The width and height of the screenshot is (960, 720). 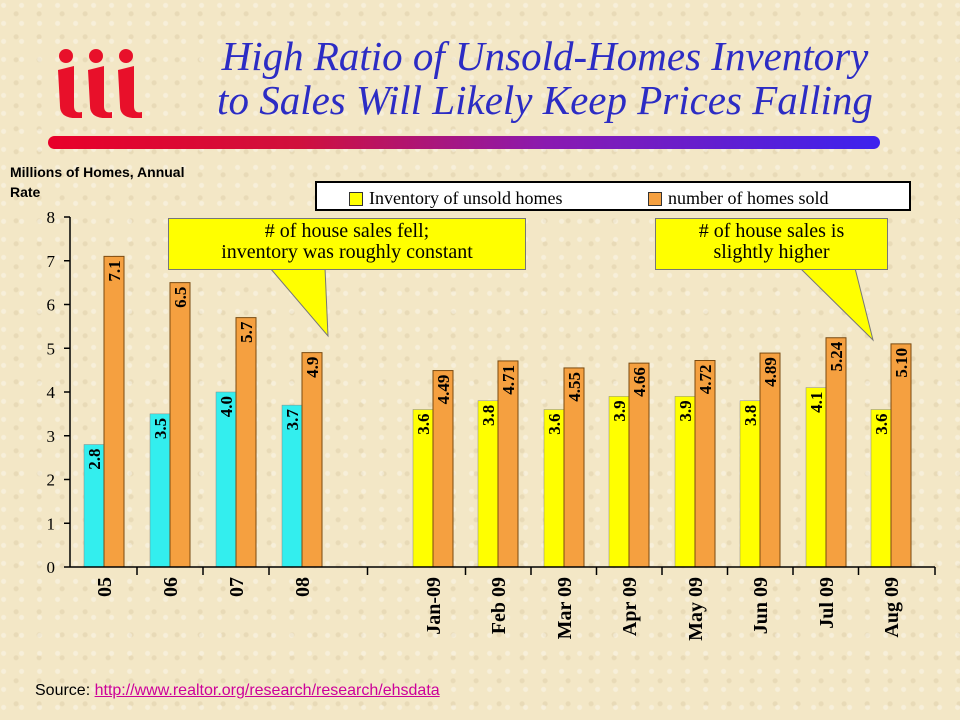 I want to click on category-label: Feb 09, so click(x=499, y=605).